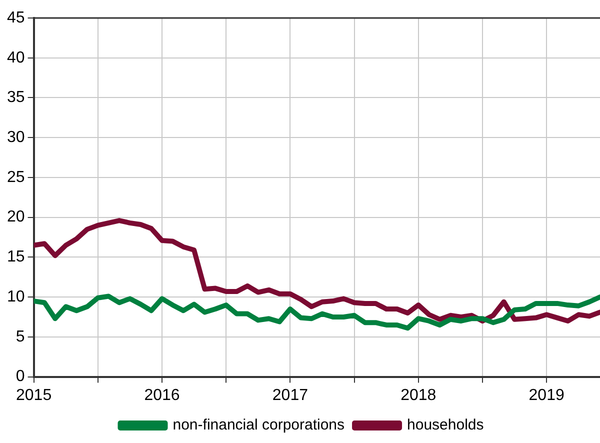 This screenshot has height=443, width=600. I want to click on x-tick-label: 2015, so click(34, 395).